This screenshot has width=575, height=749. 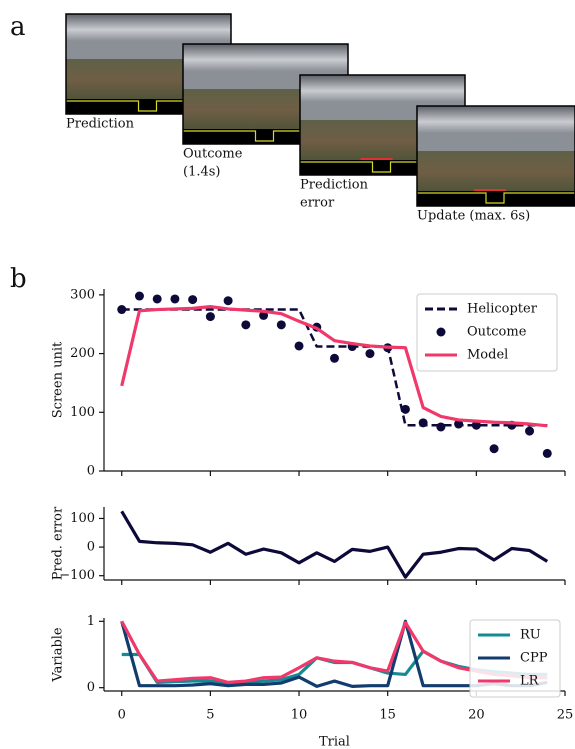 I want to click on frame-bar, so click(x=496, y=198).